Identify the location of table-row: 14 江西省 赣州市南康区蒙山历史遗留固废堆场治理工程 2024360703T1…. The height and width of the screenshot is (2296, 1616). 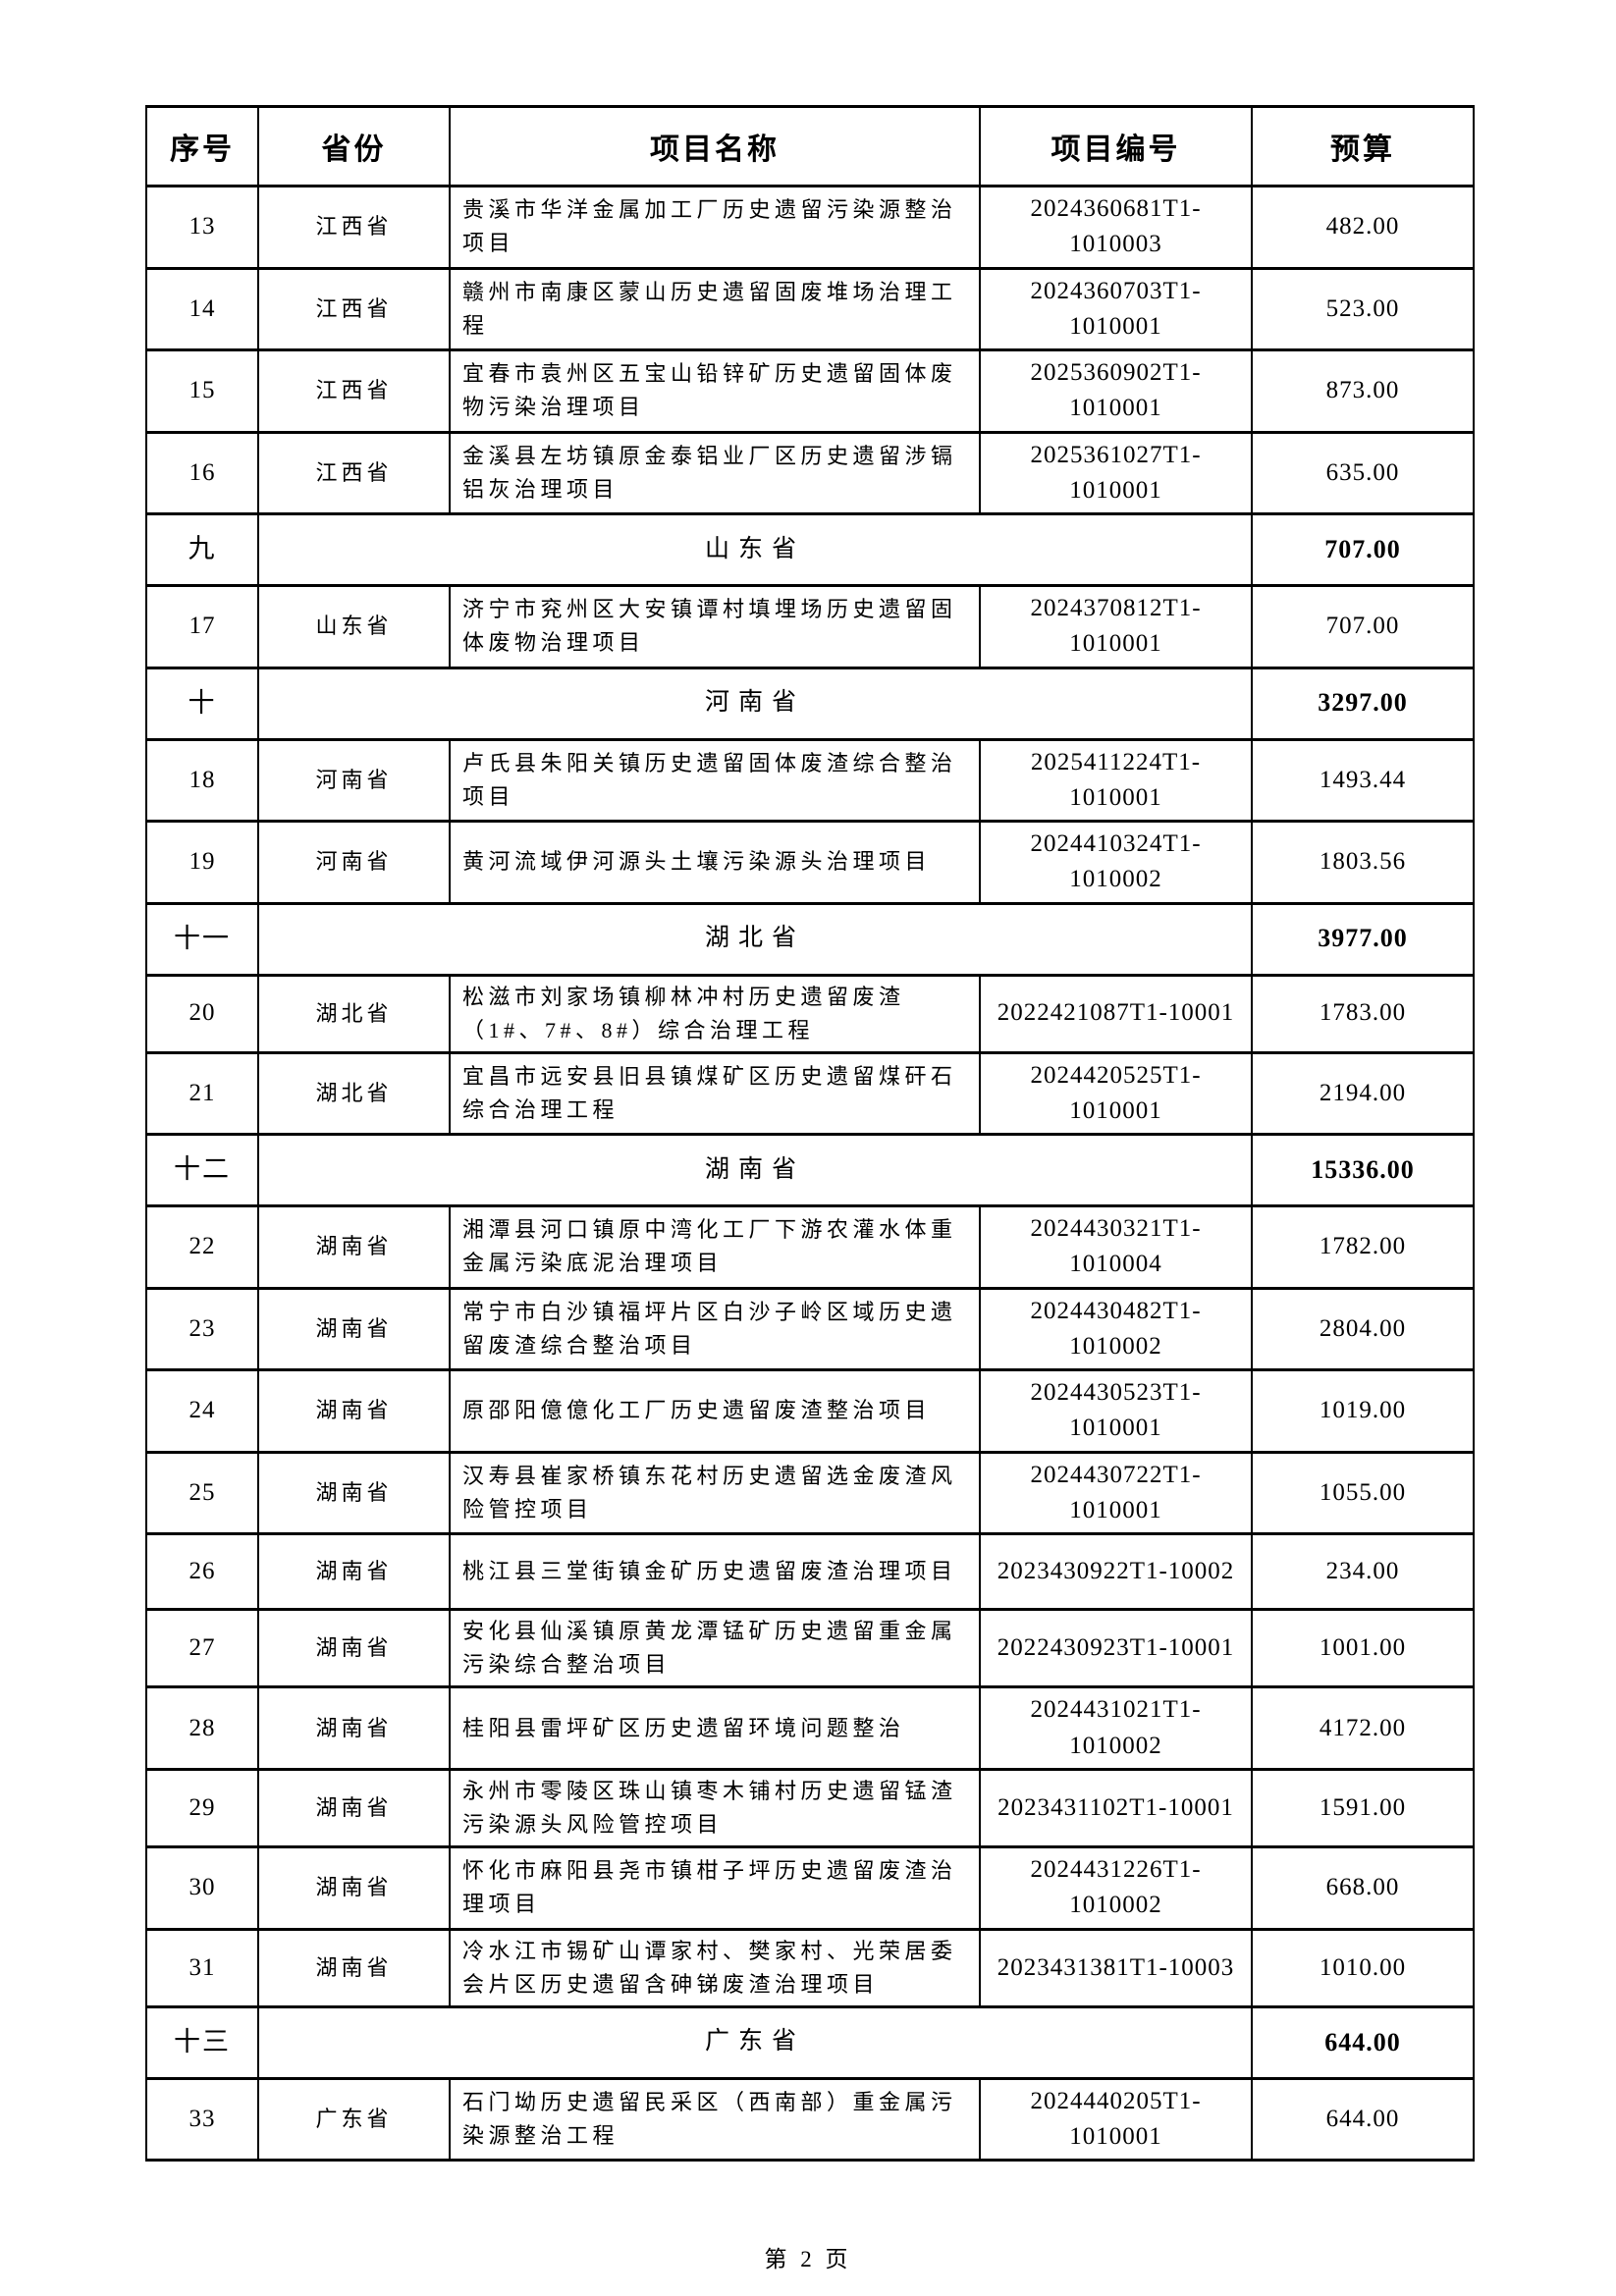
(810, 309).